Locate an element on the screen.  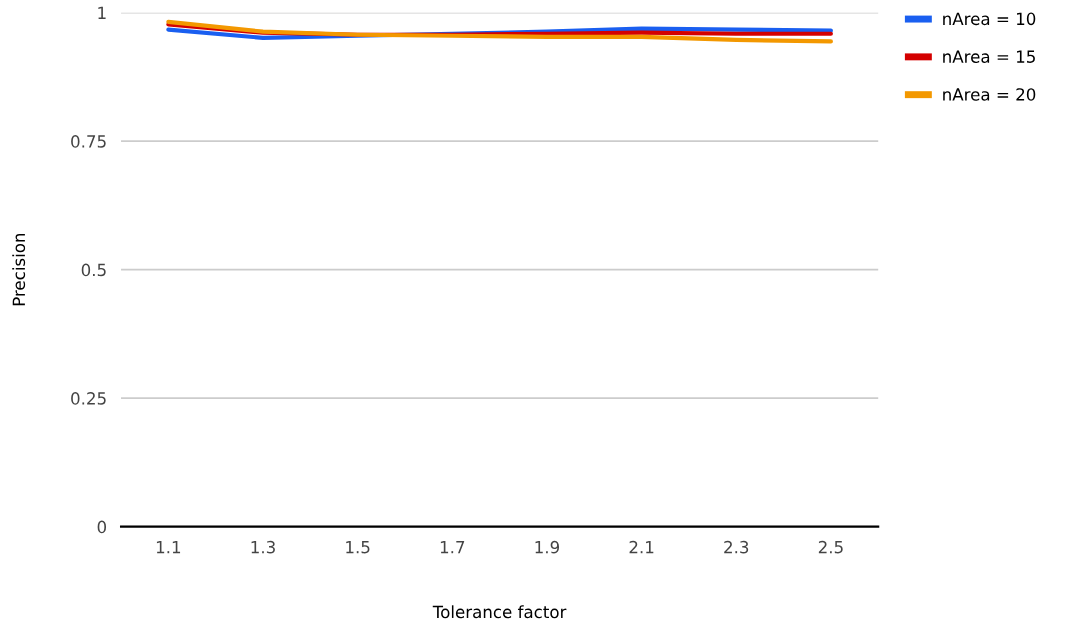
legend-label: nArea = 20 is located at coordinates (989, 94).